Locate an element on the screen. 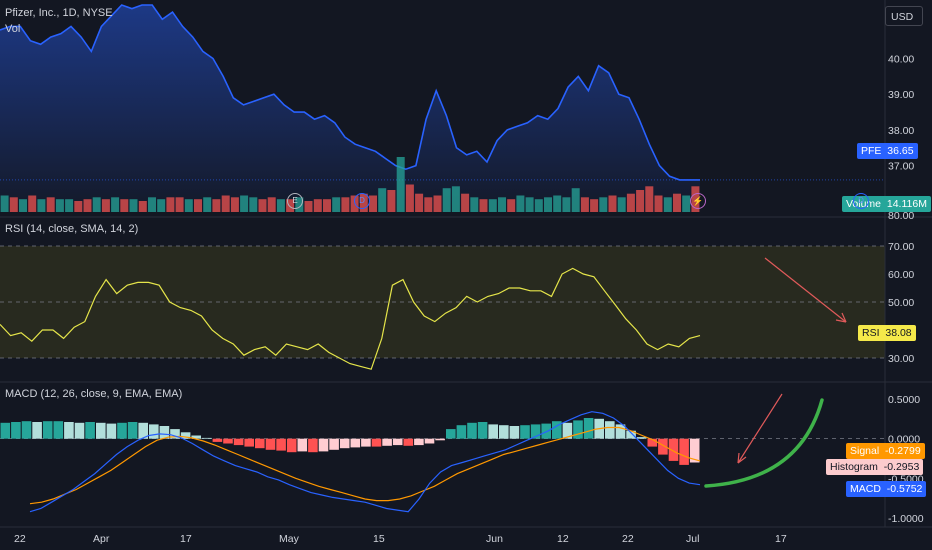 Image resolution: width=932 pixels, height=550 pixels. macd-line is located at coordinates (365, 462).